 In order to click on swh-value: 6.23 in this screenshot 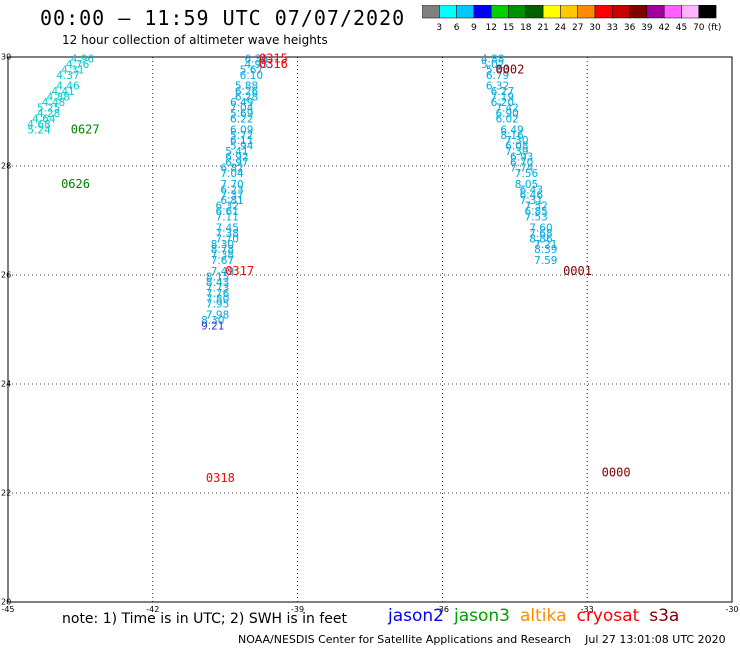, I will do `click(231, 190)`.